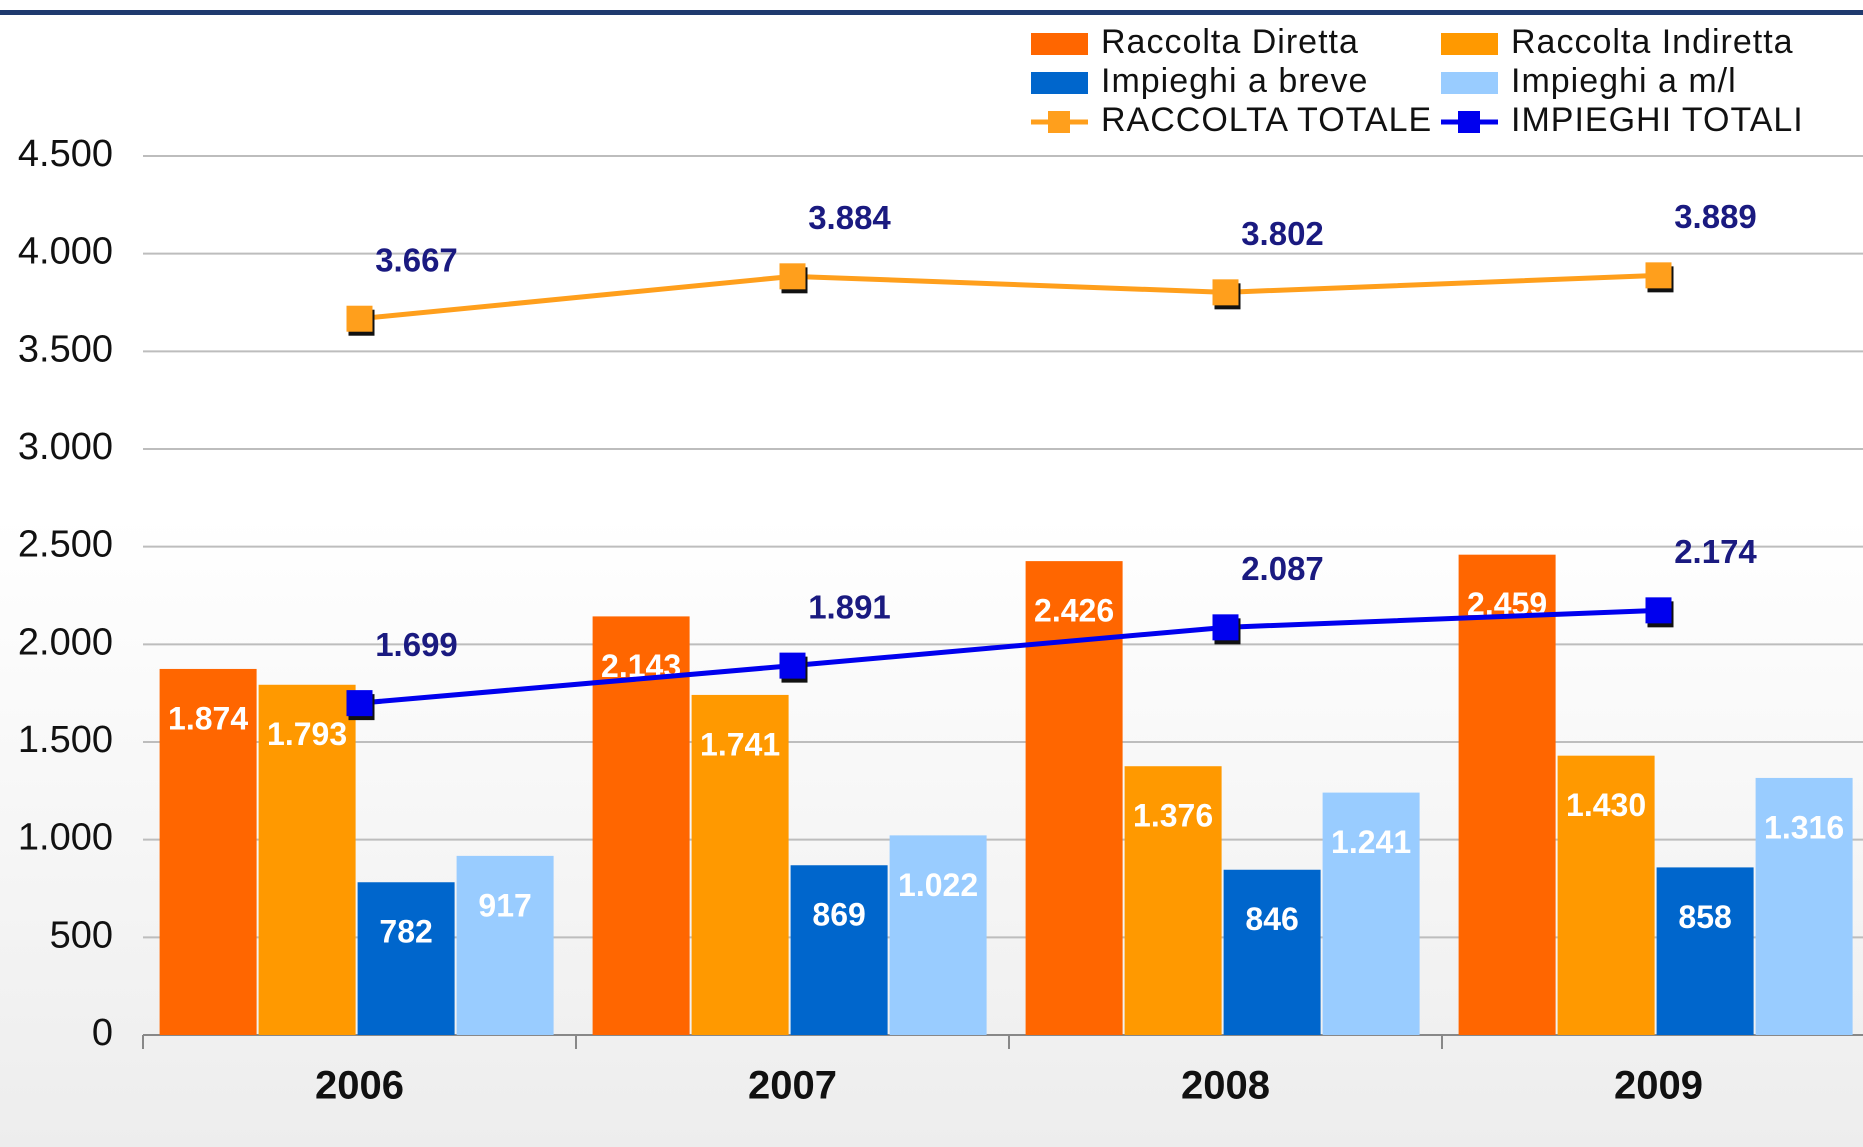 The image size is (1863, 1147). I want to click on top-rule, so click(931, 12).